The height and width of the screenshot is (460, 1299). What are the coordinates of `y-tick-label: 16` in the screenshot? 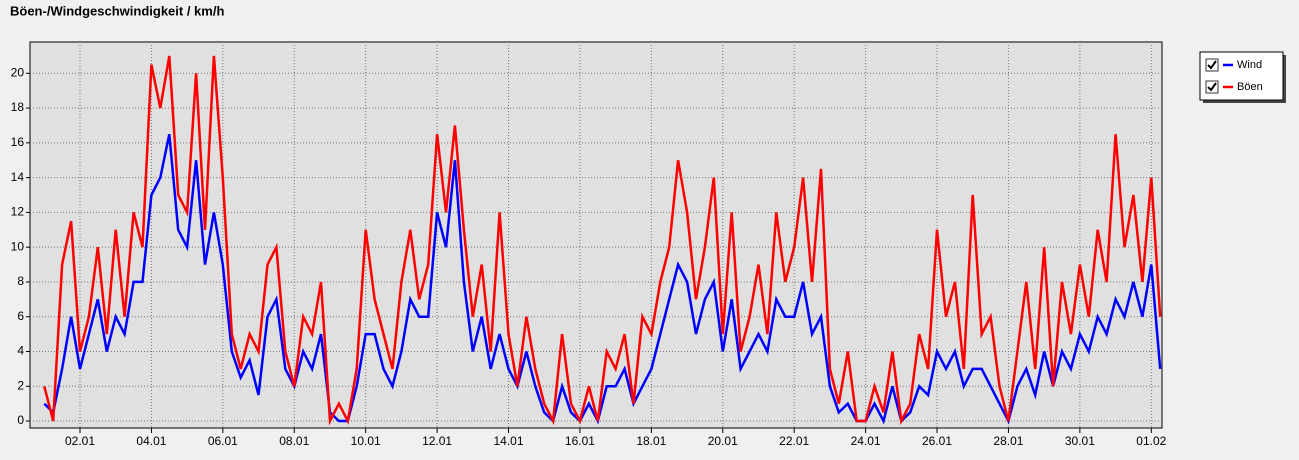 It's located at (18, 142).